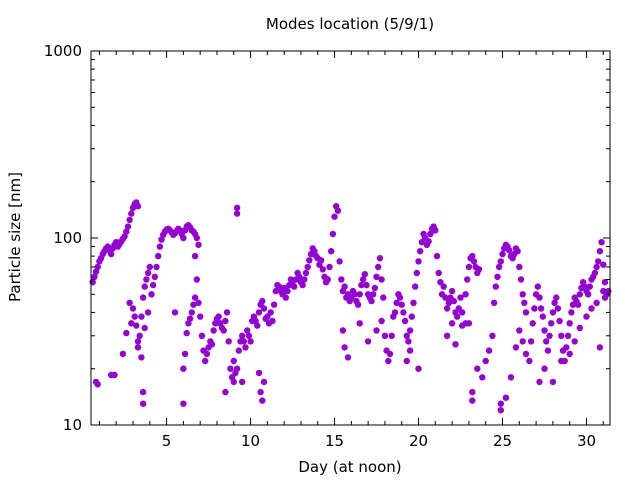 The height and width of the screenshot is (480, 640). I want to click on y-axis-label: Particle size [nm], so click(15, 237).